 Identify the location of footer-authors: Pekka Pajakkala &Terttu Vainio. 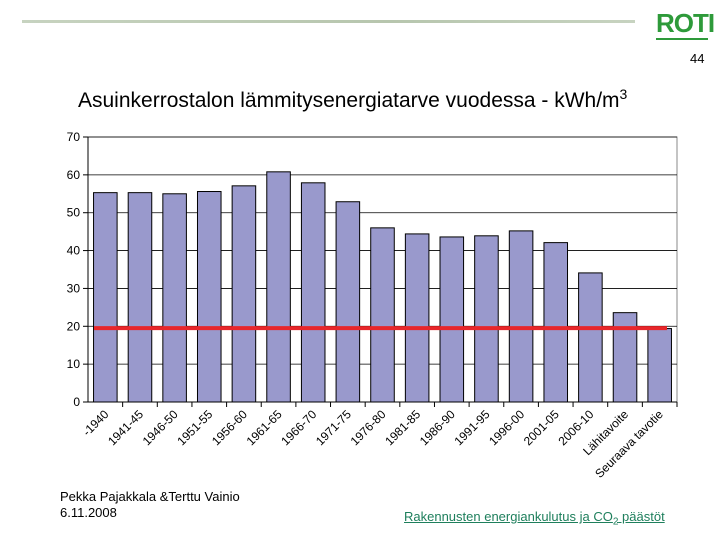
(150, 496).